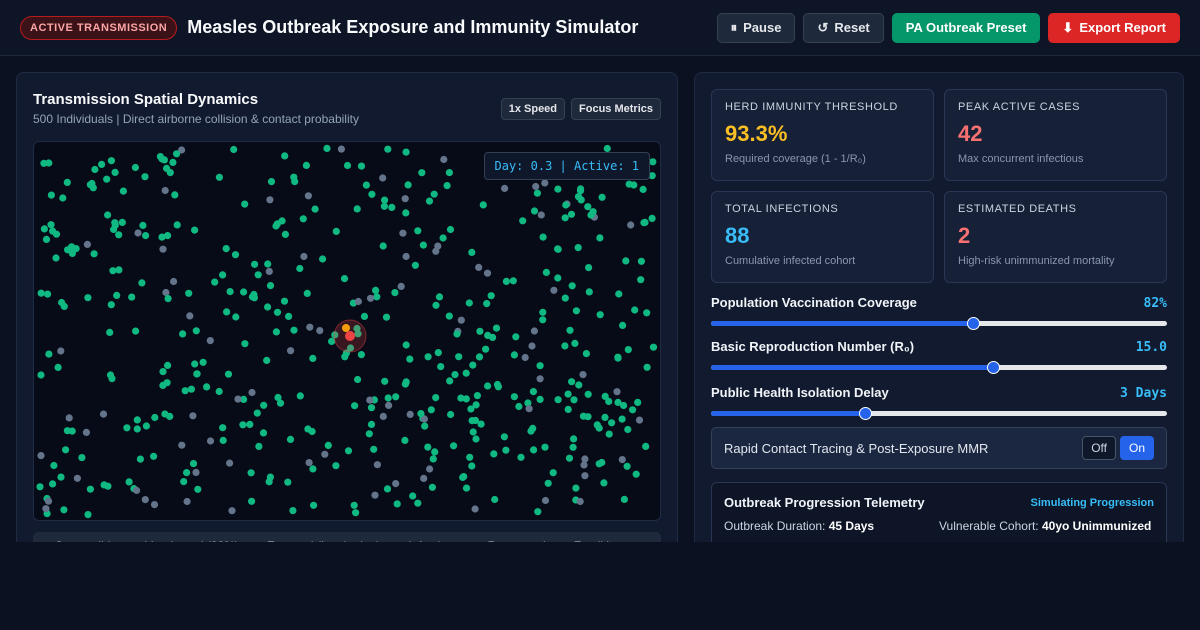  What do you see at coordinates (533, 109) in the screenshot?
I see `speed-chip: 1x Speed` at bounding box center [533, 109].